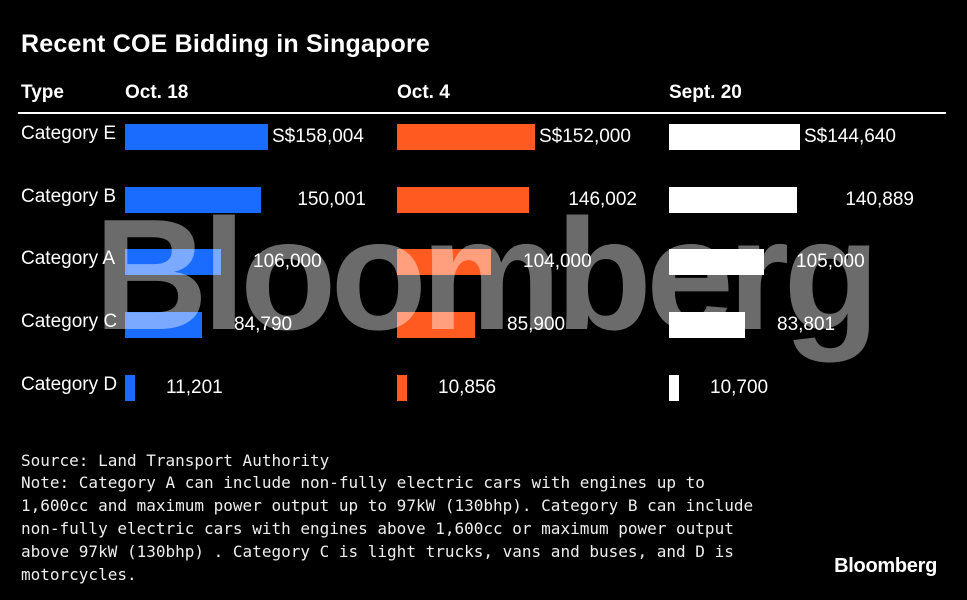  I want to click on row-category-label: Category D, so click(69, 384).